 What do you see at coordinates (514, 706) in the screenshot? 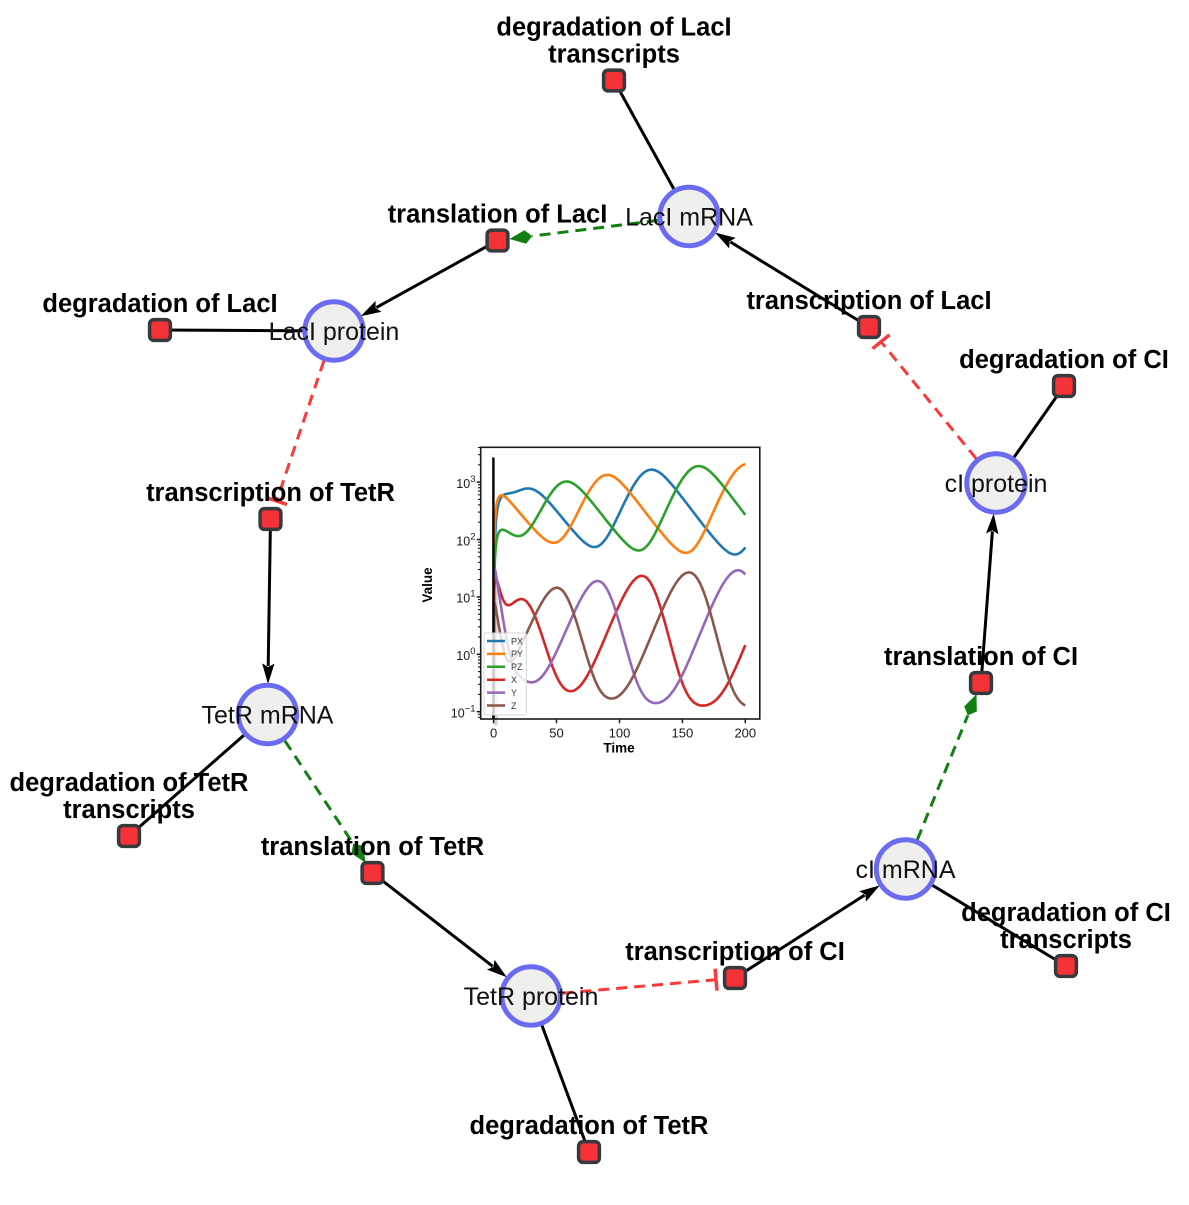
I see `svg-text: Z` at bounding box center [514, 706].